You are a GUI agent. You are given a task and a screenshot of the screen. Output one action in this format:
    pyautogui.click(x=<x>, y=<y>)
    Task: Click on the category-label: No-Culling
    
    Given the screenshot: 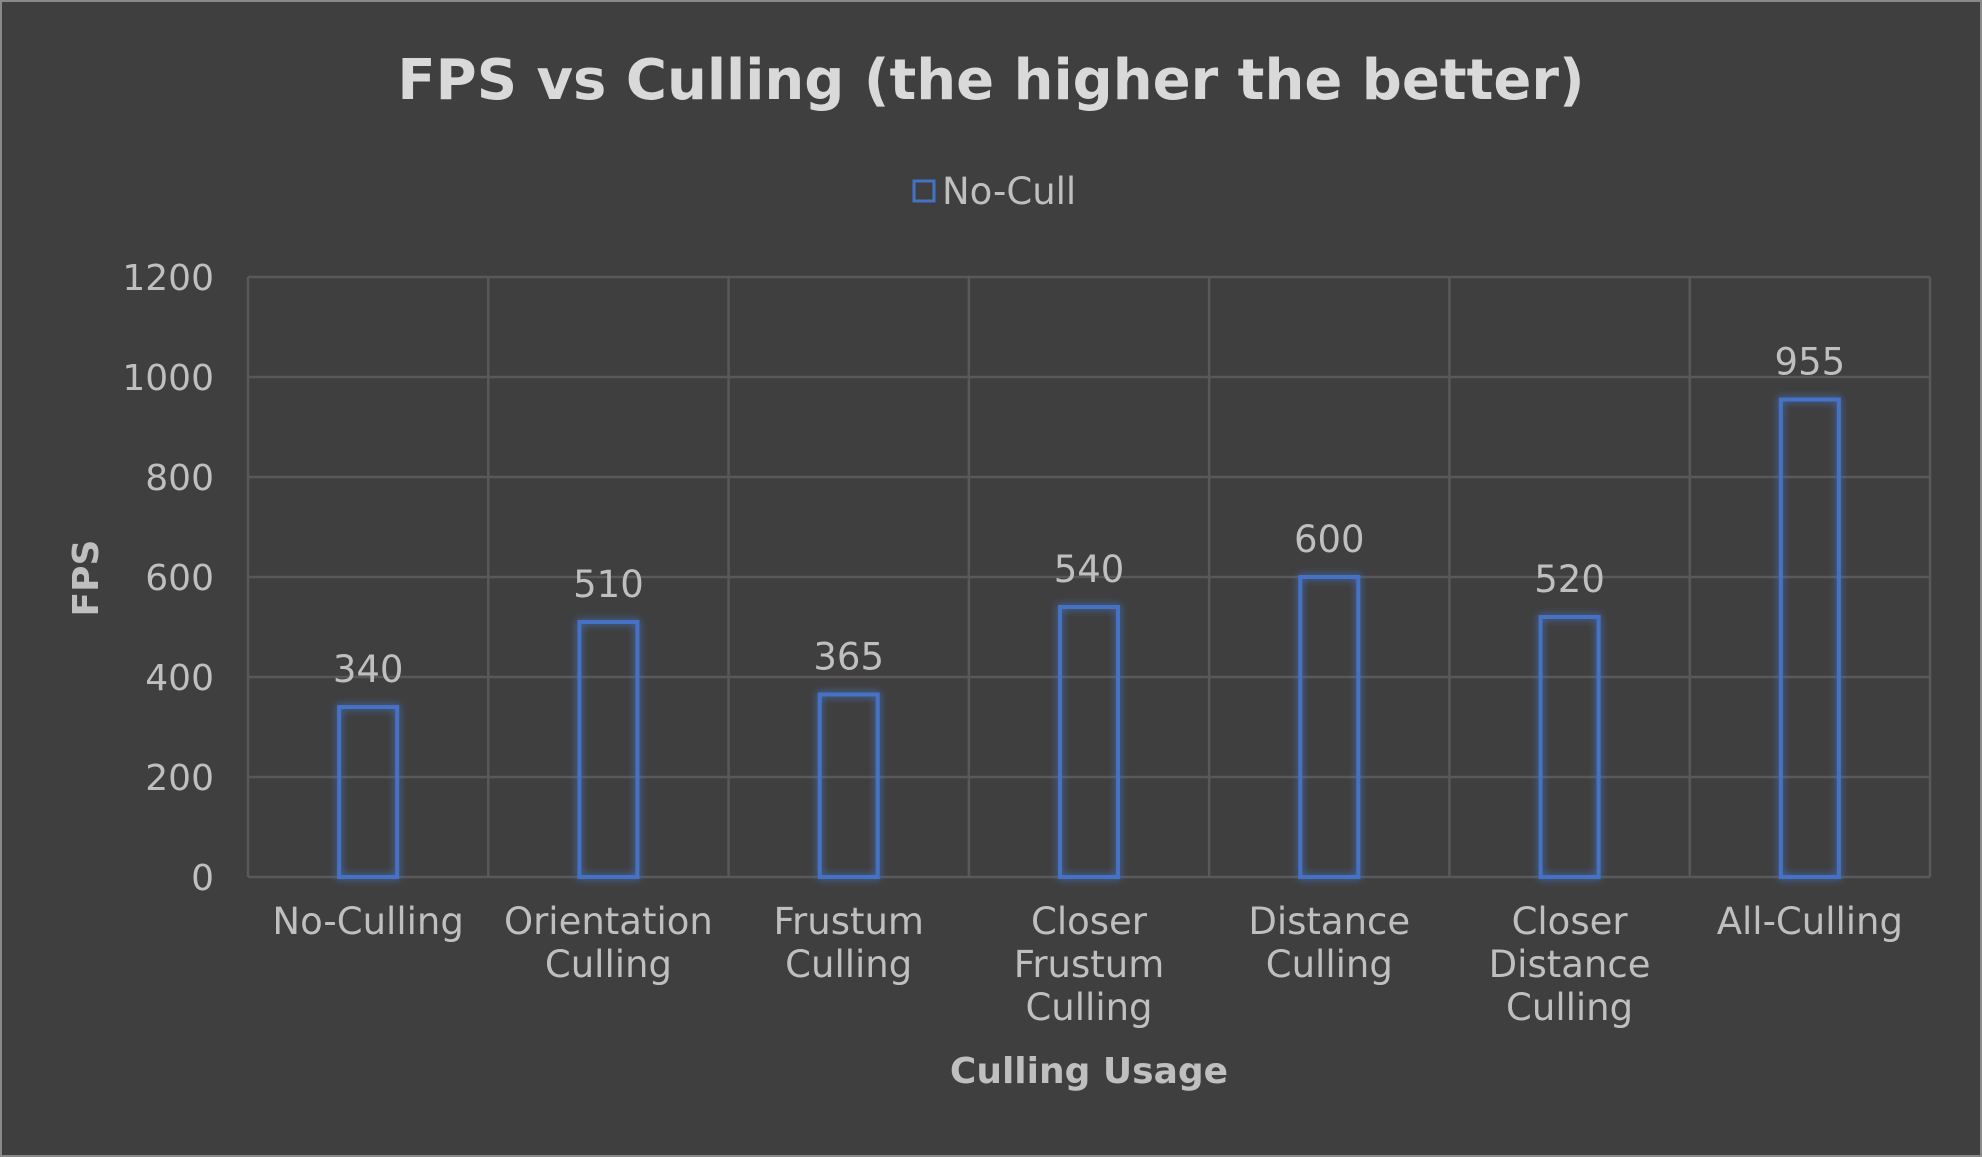 What is the action you would take?
    pyautogui.click(x=367, y=921)
    